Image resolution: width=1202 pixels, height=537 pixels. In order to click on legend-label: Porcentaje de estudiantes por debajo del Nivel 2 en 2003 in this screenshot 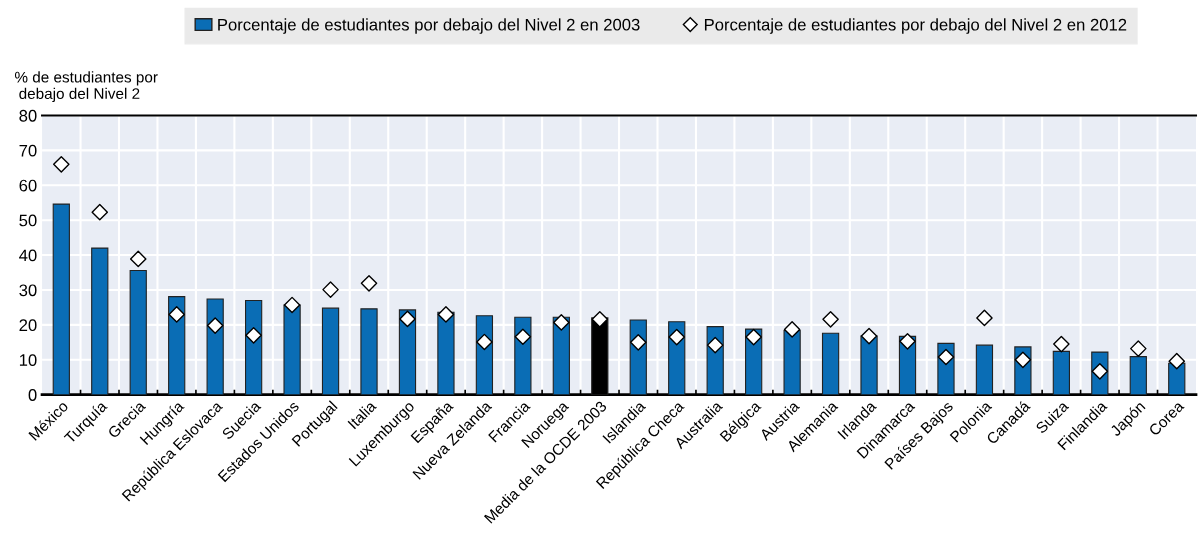, I will do `click(429, 26)`.